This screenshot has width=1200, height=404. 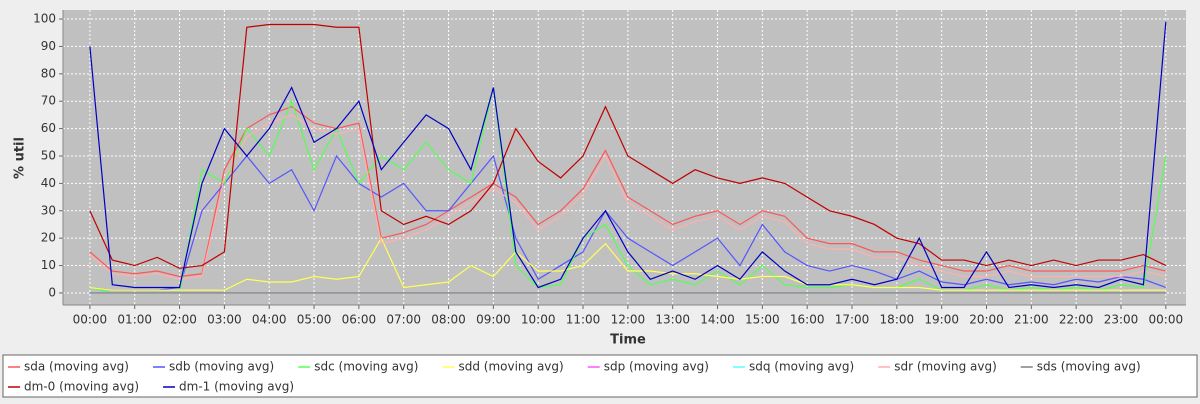 I want to click on y-tick-label: 60, so click(x=48, y=128).